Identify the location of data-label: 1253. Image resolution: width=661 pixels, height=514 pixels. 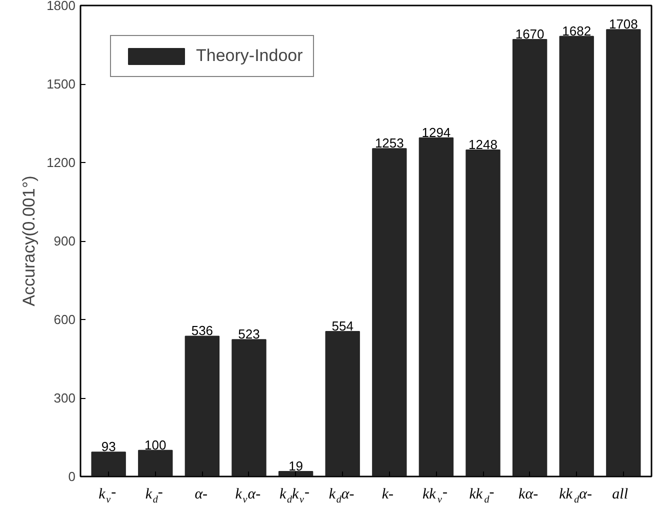
(389, 143).